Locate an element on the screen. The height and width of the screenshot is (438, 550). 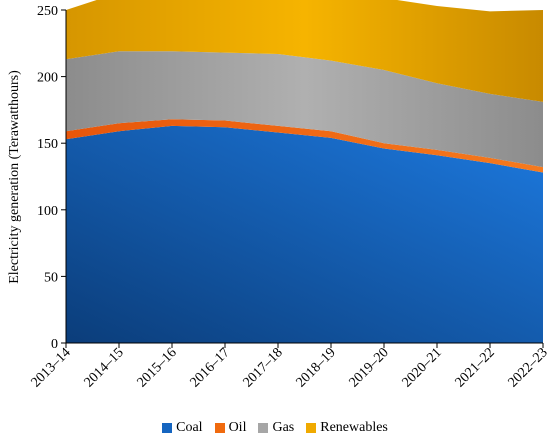
x-tick-label: 2017–18 is located at coordinates (263, 367).